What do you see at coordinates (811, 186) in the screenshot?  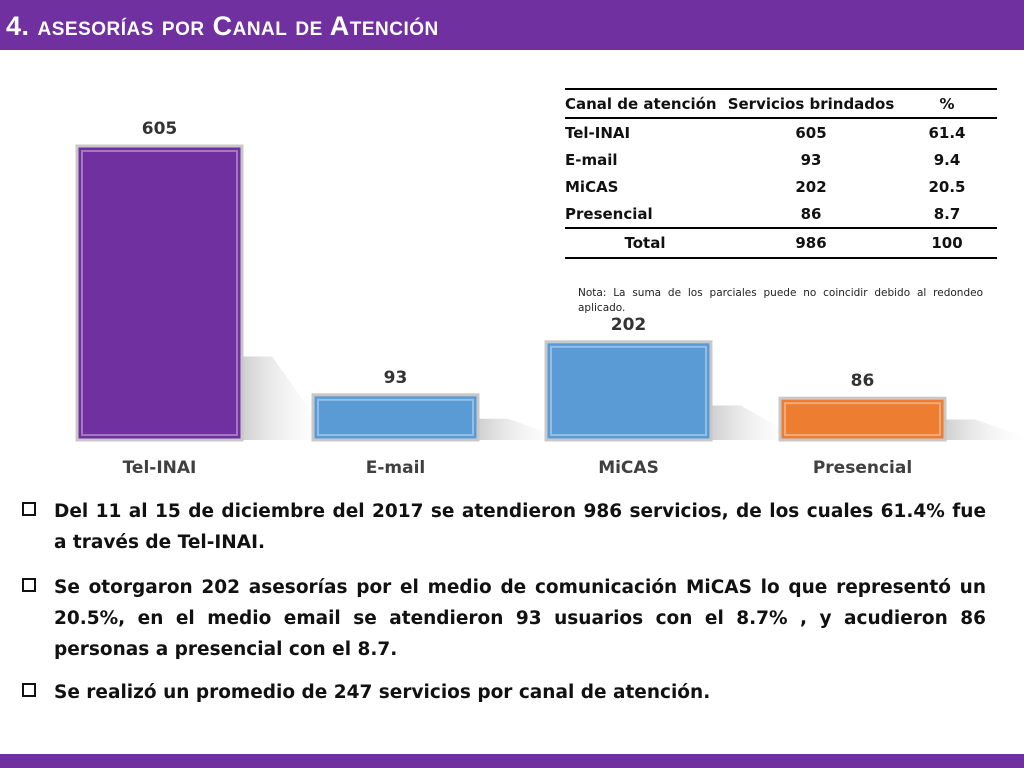 I see `table-cell-servicios: 202` at bounding box center [811, 186].